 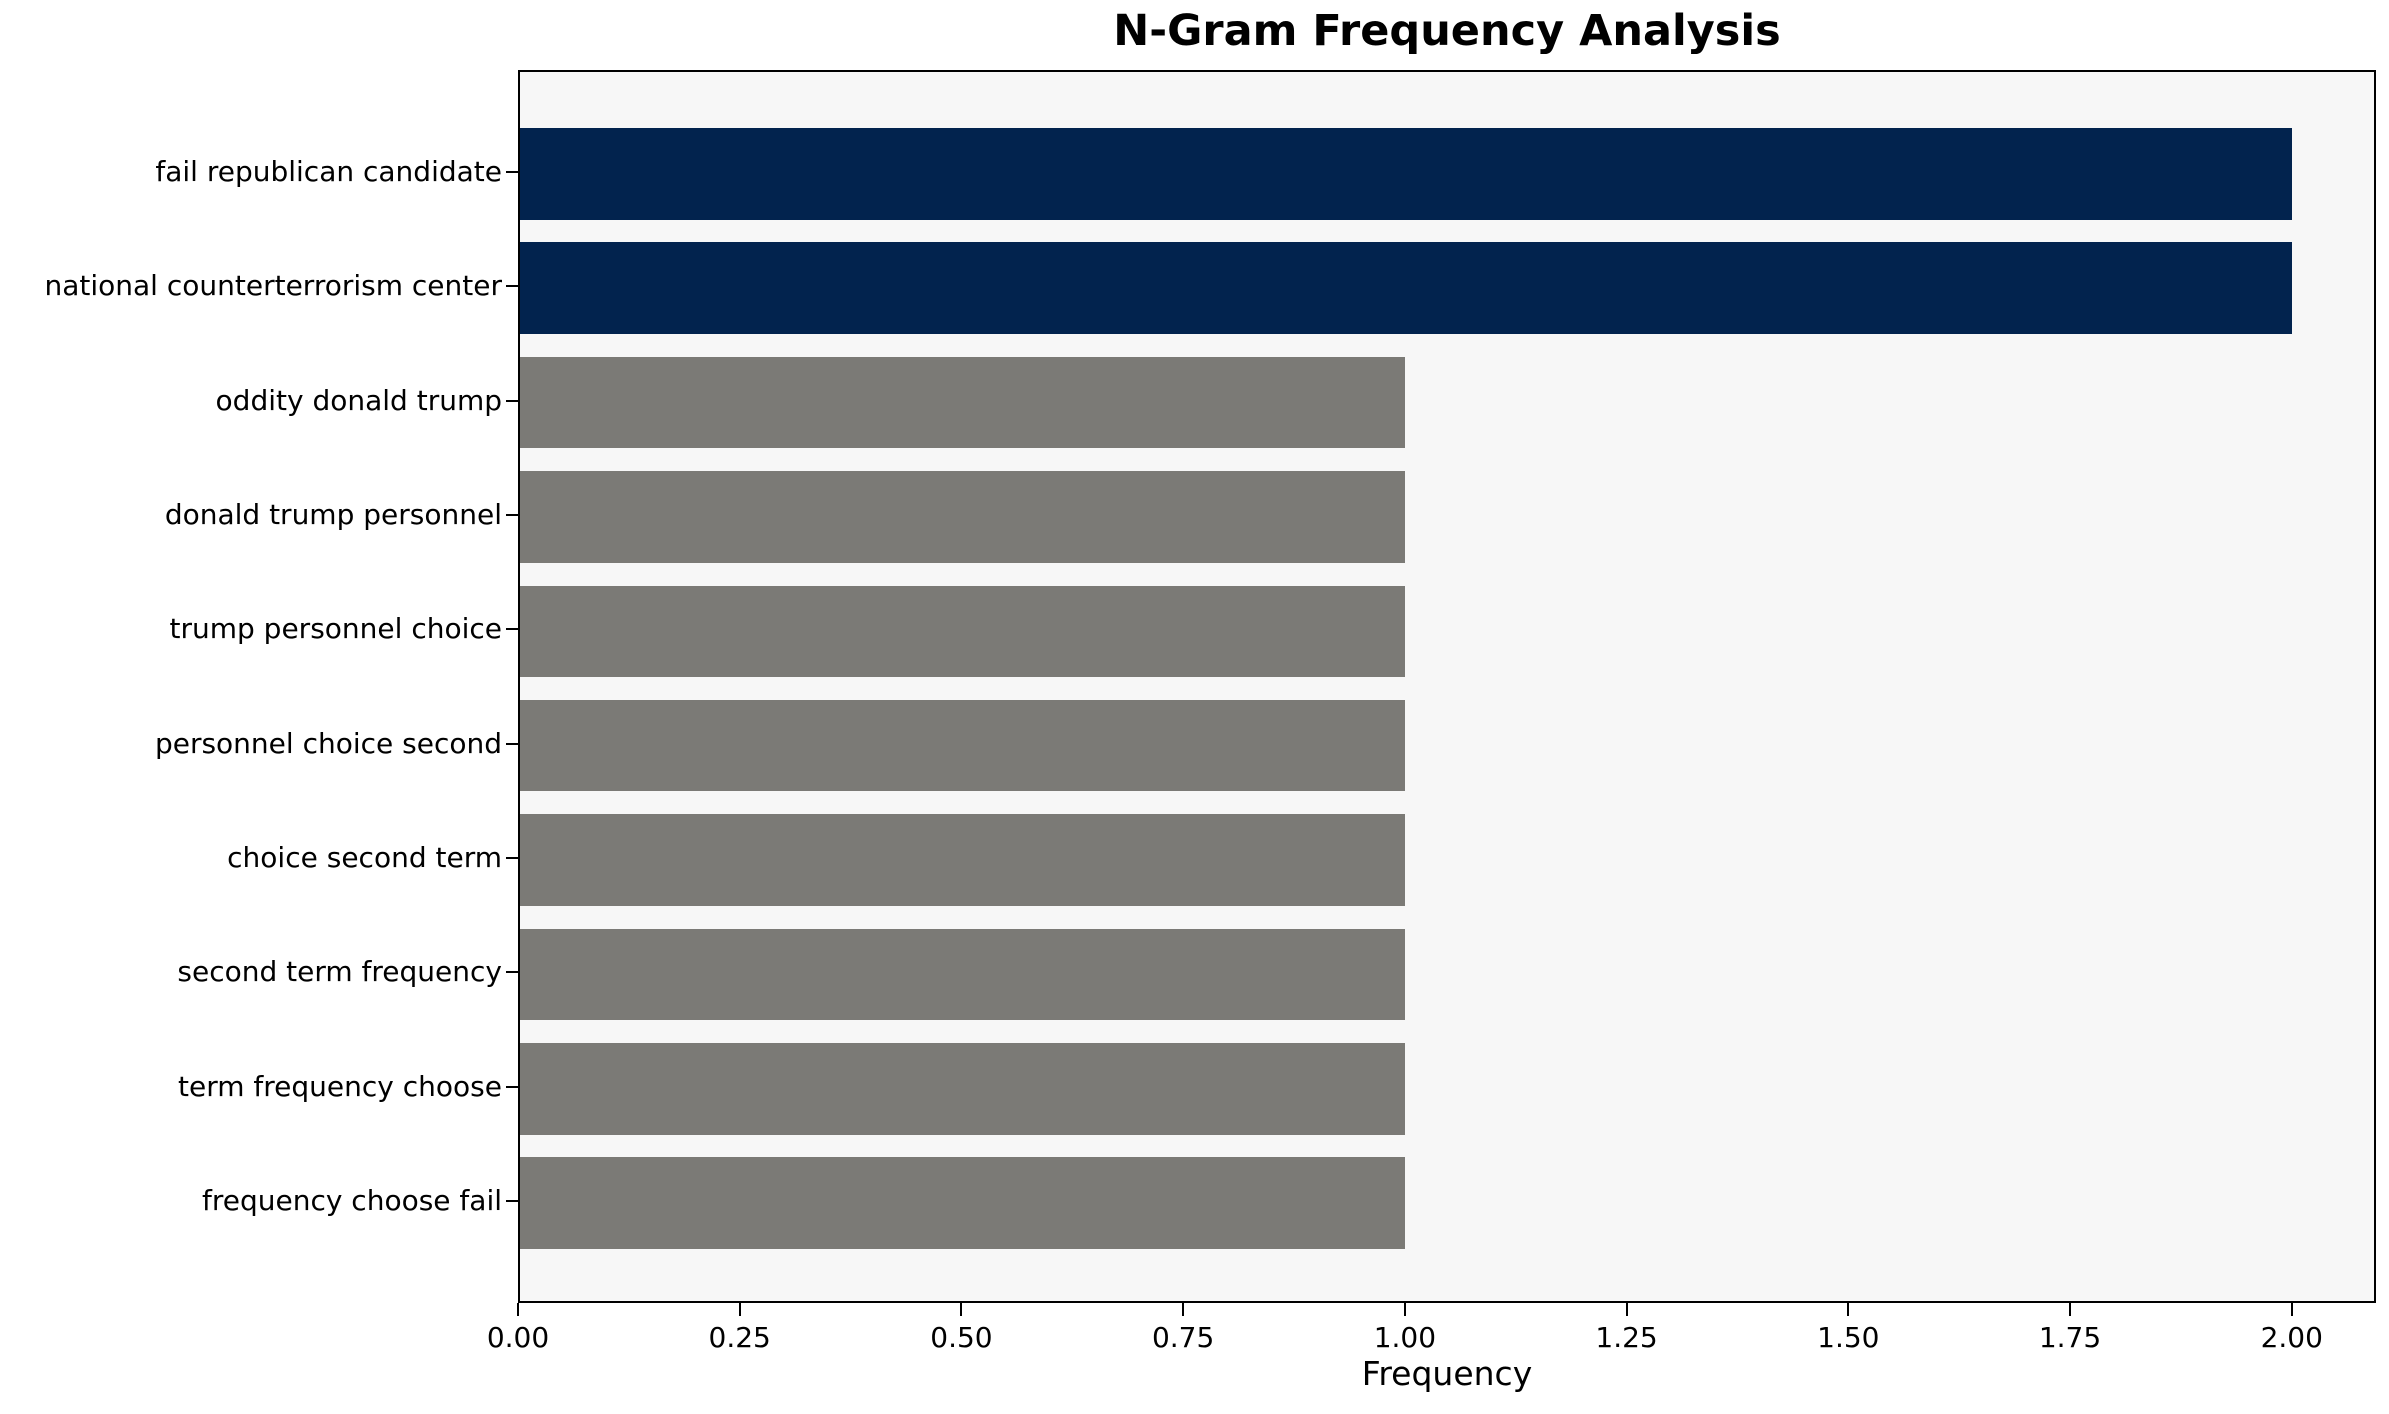 I want to click on category-label: second term frequency, so click(x=339, y=972).